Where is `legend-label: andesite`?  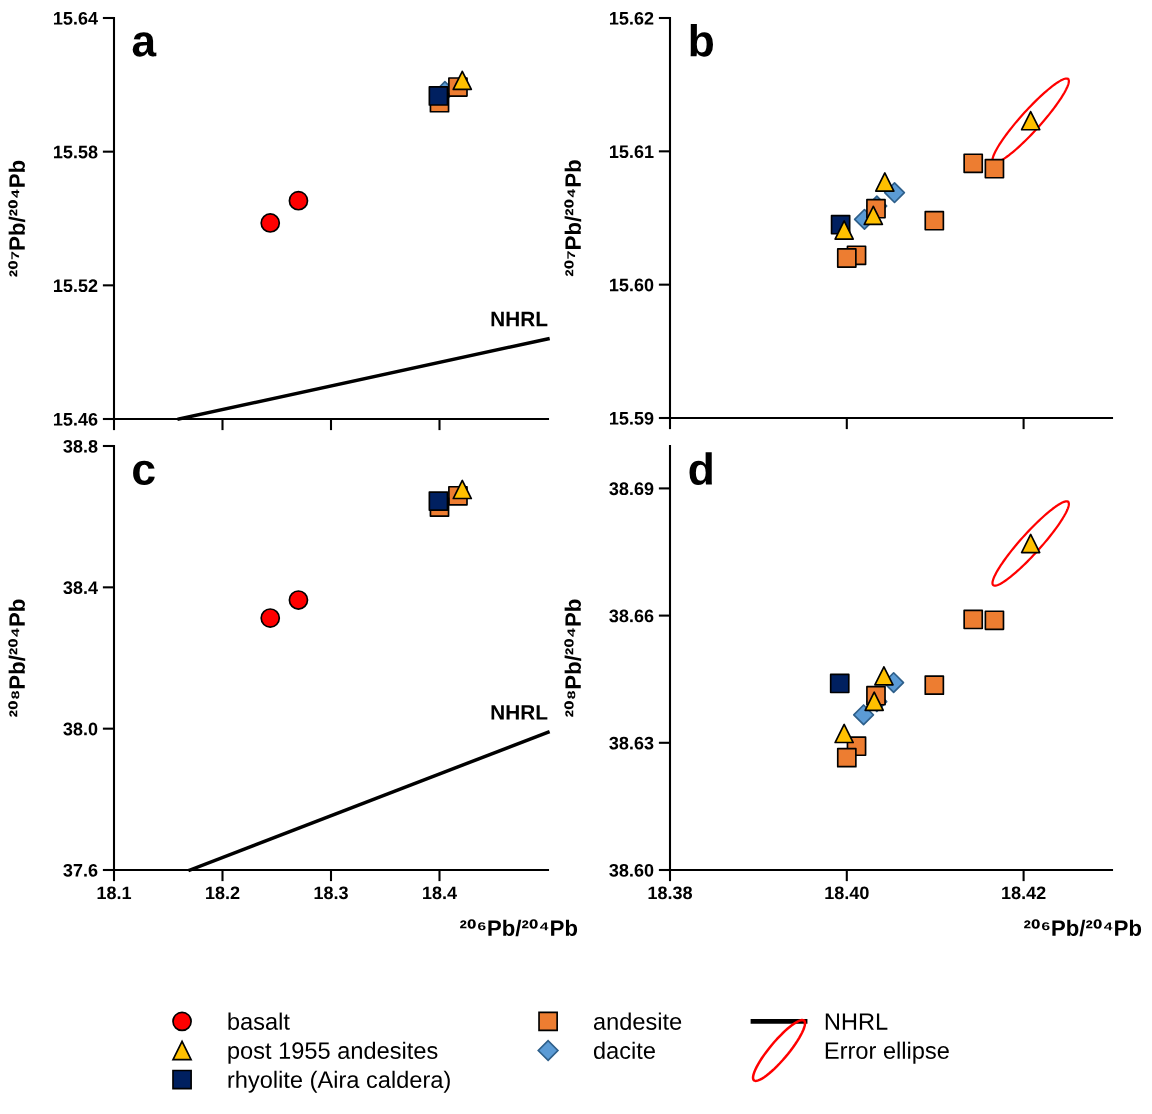
legend-label: andesite is located at coordinates (637, 1021).